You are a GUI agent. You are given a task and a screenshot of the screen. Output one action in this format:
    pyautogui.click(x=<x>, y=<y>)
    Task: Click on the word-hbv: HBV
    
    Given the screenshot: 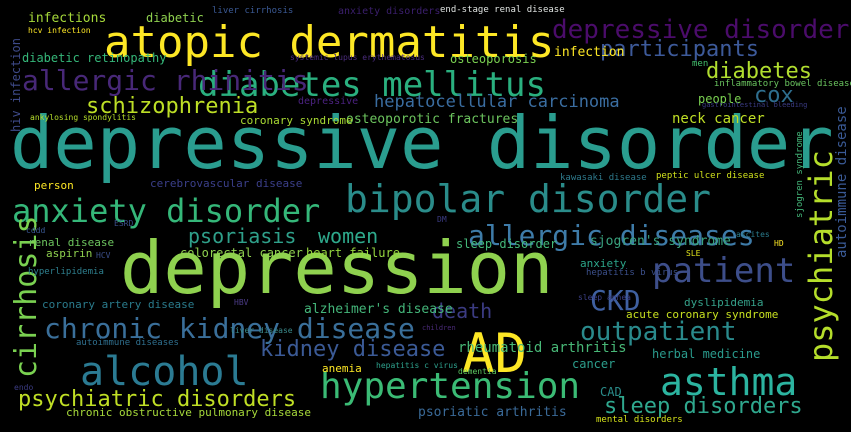 What is the action you would take?
    pyautogui.click(x=241, y=302)
    